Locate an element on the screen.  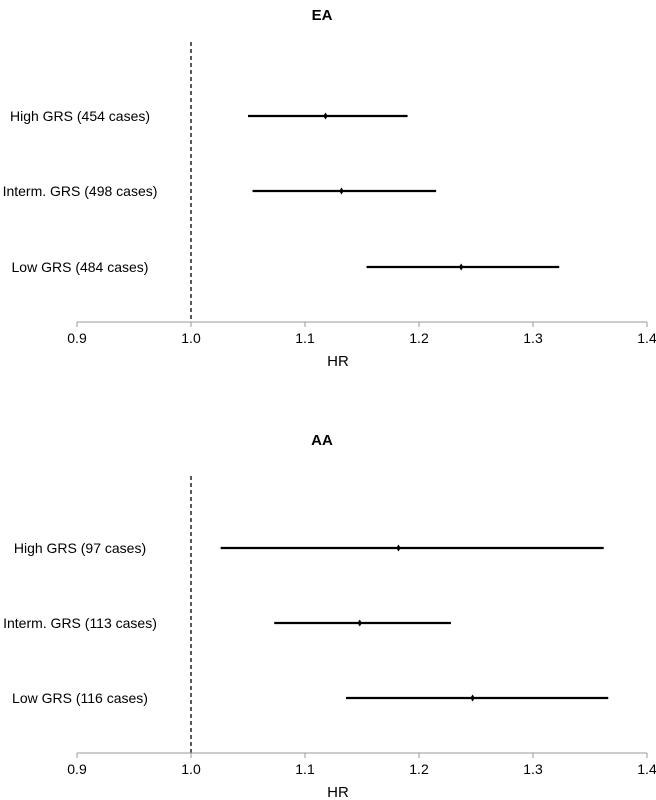
panel-ea-tick-label-2: 1.1 is located at coordinates (305, 338).